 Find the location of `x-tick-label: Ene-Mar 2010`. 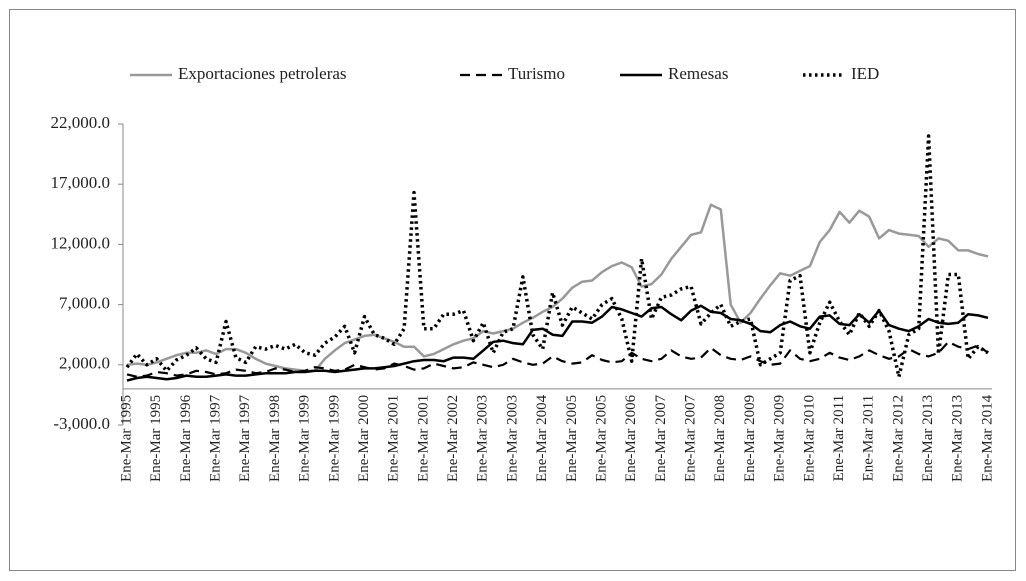

x-tick-label: Ene-Mar 2010 is located at coordinates (809, 438).